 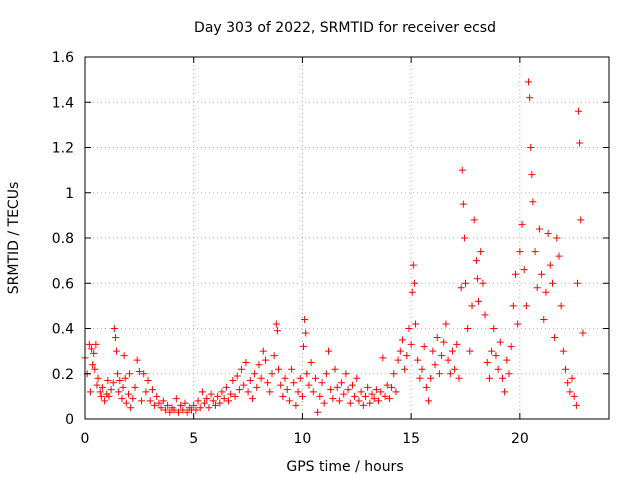 What do you see at coordinates (411, 439) in the screenshot?
I see `x-tick-label: 15` at bounding box center [411, 439].